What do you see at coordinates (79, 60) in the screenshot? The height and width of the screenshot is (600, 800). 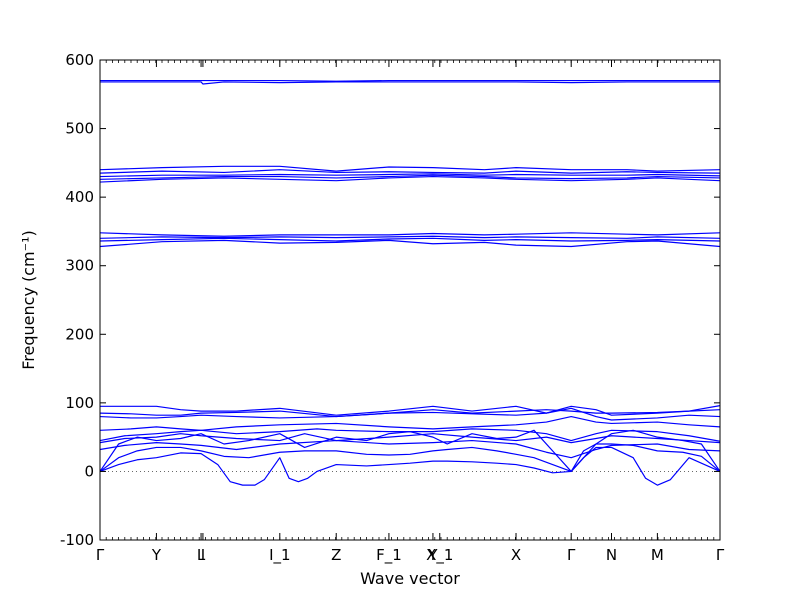 I see `y-tick-label: 600` at bounding box center [79, 60].